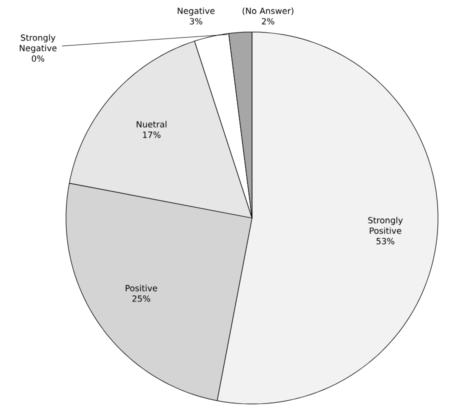 This screenshot has width=456, height=410. What do you see at coordinates (151, 135) in the screenshot?
I see `data-label: 17%` at bounding box center [151, 135].